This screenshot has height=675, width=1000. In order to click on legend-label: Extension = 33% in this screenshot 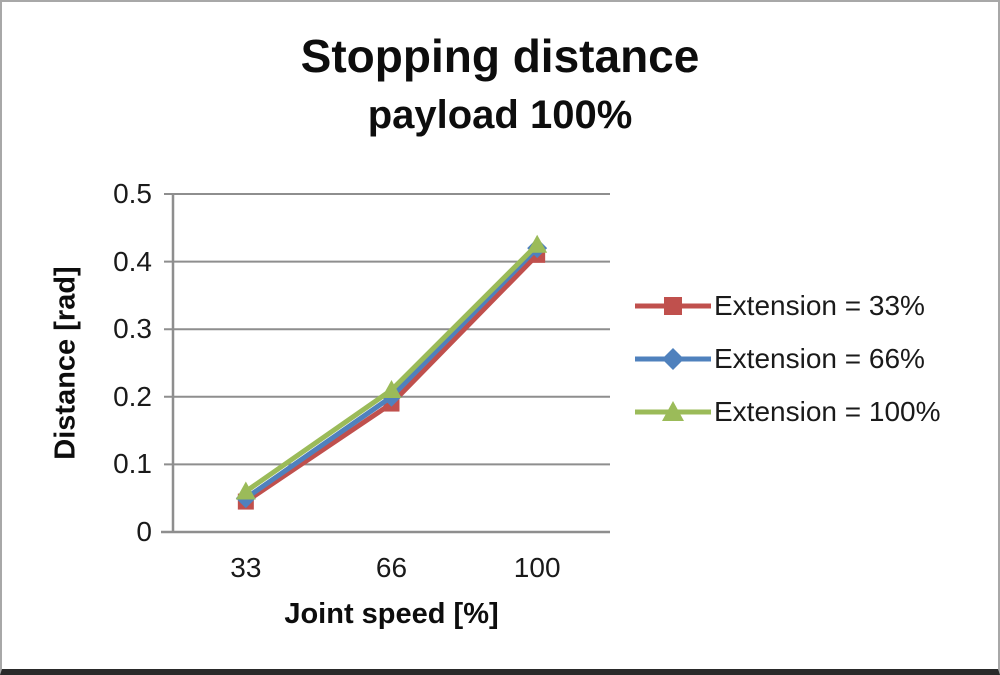, I will do `click(819, 305)`.